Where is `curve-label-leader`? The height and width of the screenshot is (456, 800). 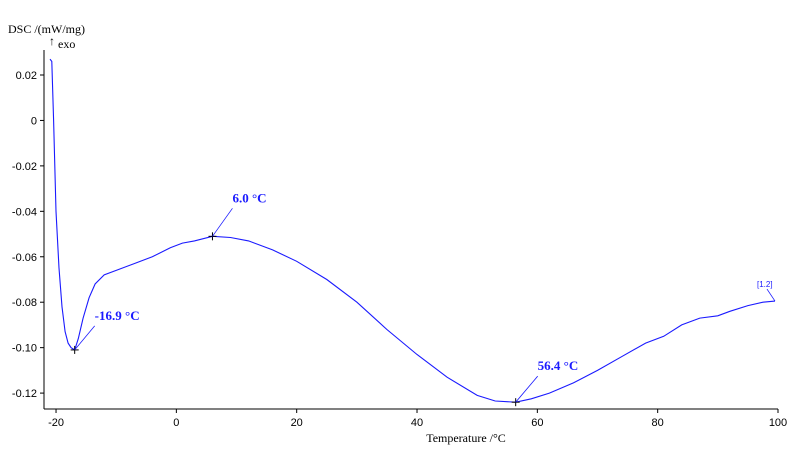 curve-label-leader is located at coordinates (771, 295).